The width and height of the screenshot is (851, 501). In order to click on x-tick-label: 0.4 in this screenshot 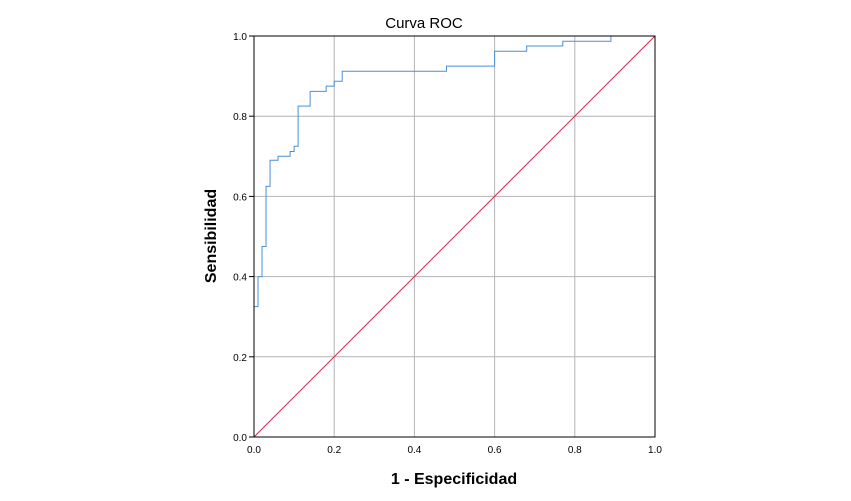, I will do `click(414, 450)`.